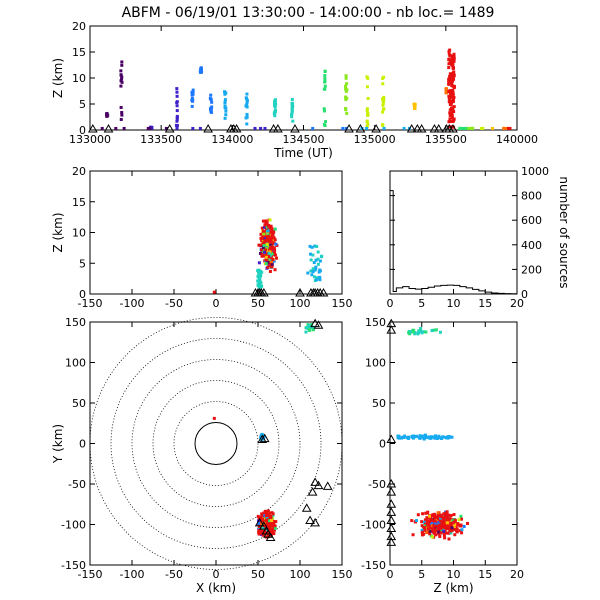  What do you see at coordinates (375, 139) in the screenshot?
I see `x-tick-label: 135000` at bounding box center [375, 139].